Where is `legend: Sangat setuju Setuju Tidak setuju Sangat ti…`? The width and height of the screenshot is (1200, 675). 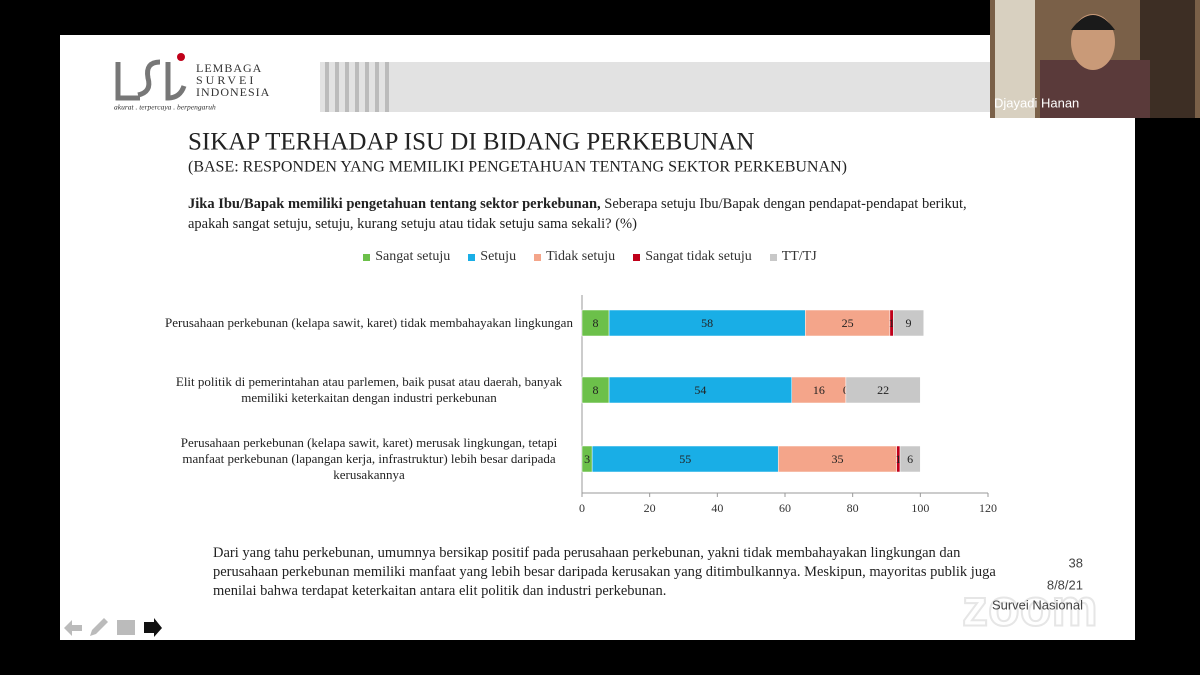 legend: Sangat setuju Setuju Tidak setuju Sangat ti… is located at coordinates (590, 257).